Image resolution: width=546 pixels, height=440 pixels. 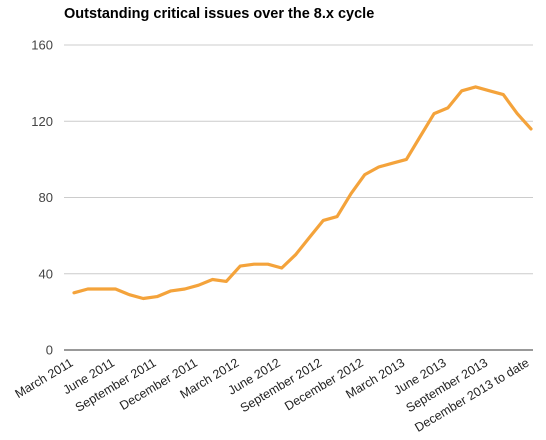 What do you see at coordinates (42, 121) in the screenshot?
I see `y-tick-label: 120` at bounding box center [42, 121].